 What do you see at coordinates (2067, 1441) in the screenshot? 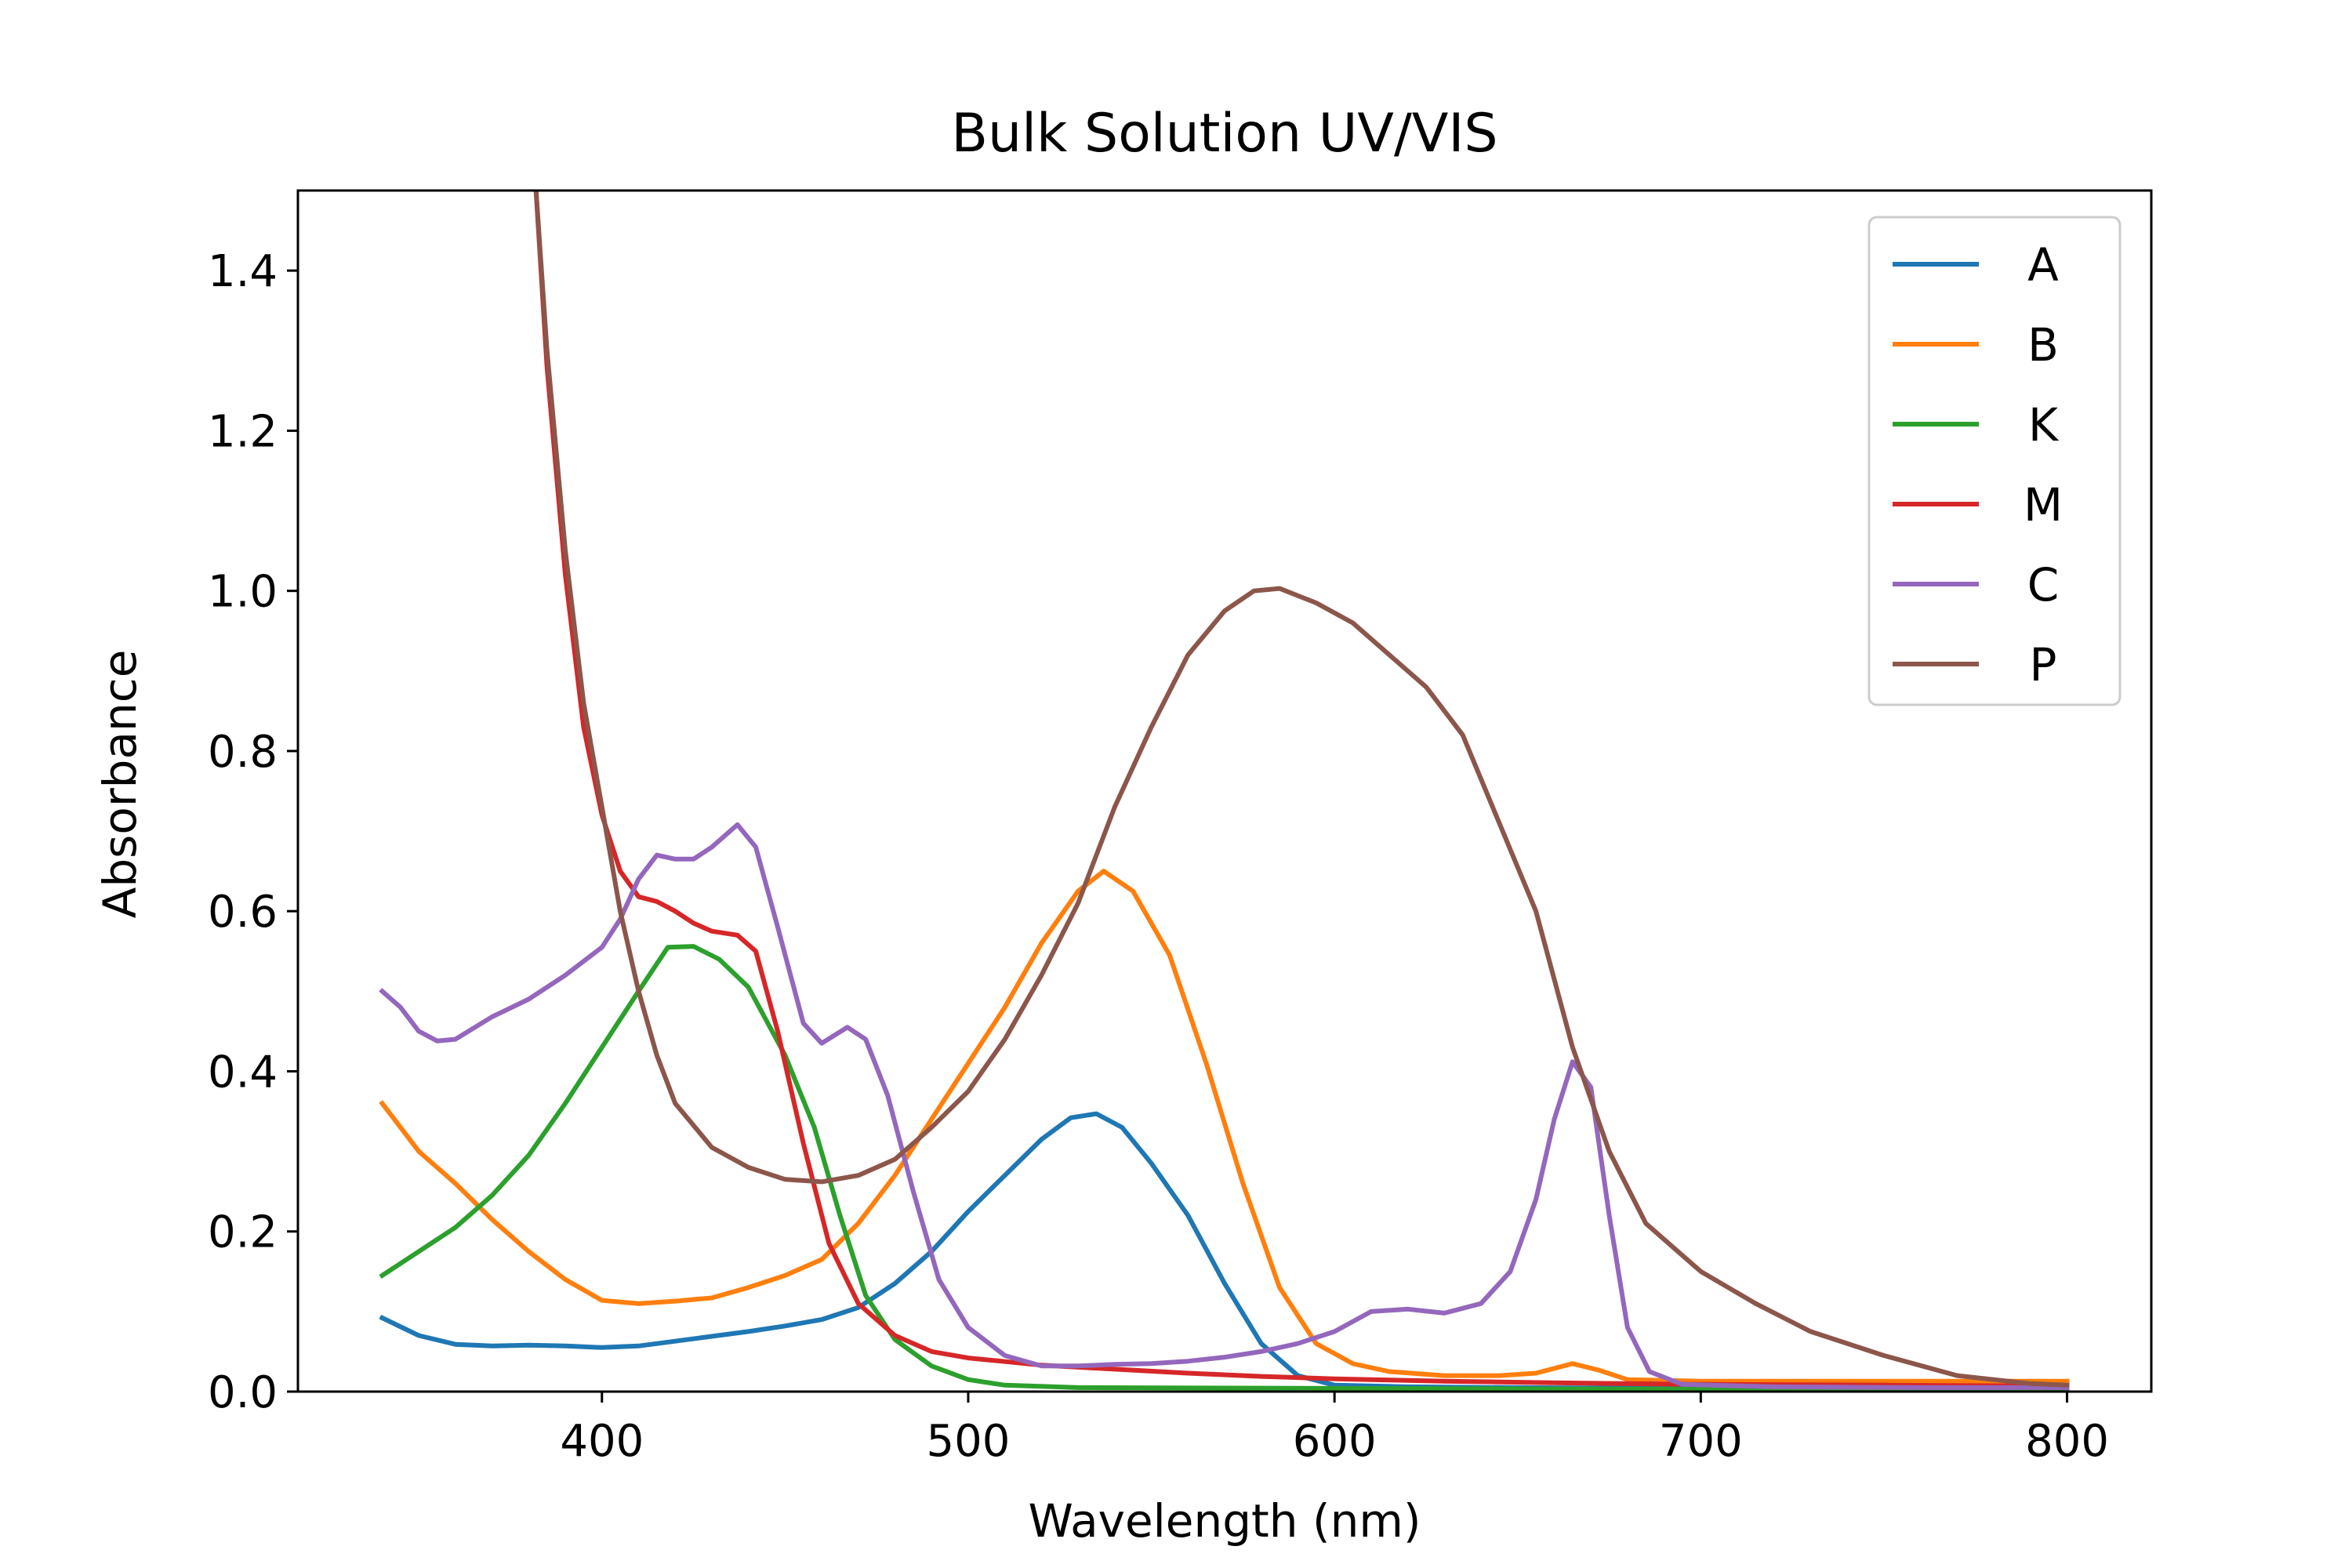
I see `x-tick-label: 800` at bounding box center [2067, 1441].